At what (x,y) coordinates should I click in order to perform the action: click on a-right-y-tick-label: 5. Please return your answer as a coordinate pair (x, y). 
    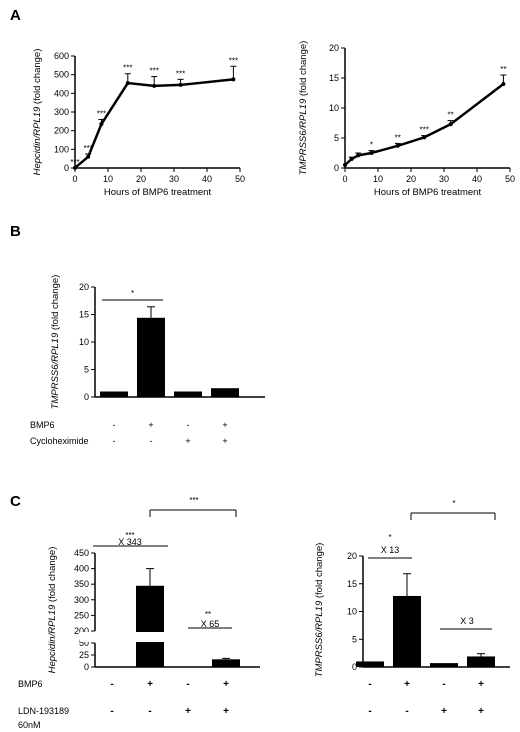
    Looking at the image, I should click on (336, 138).